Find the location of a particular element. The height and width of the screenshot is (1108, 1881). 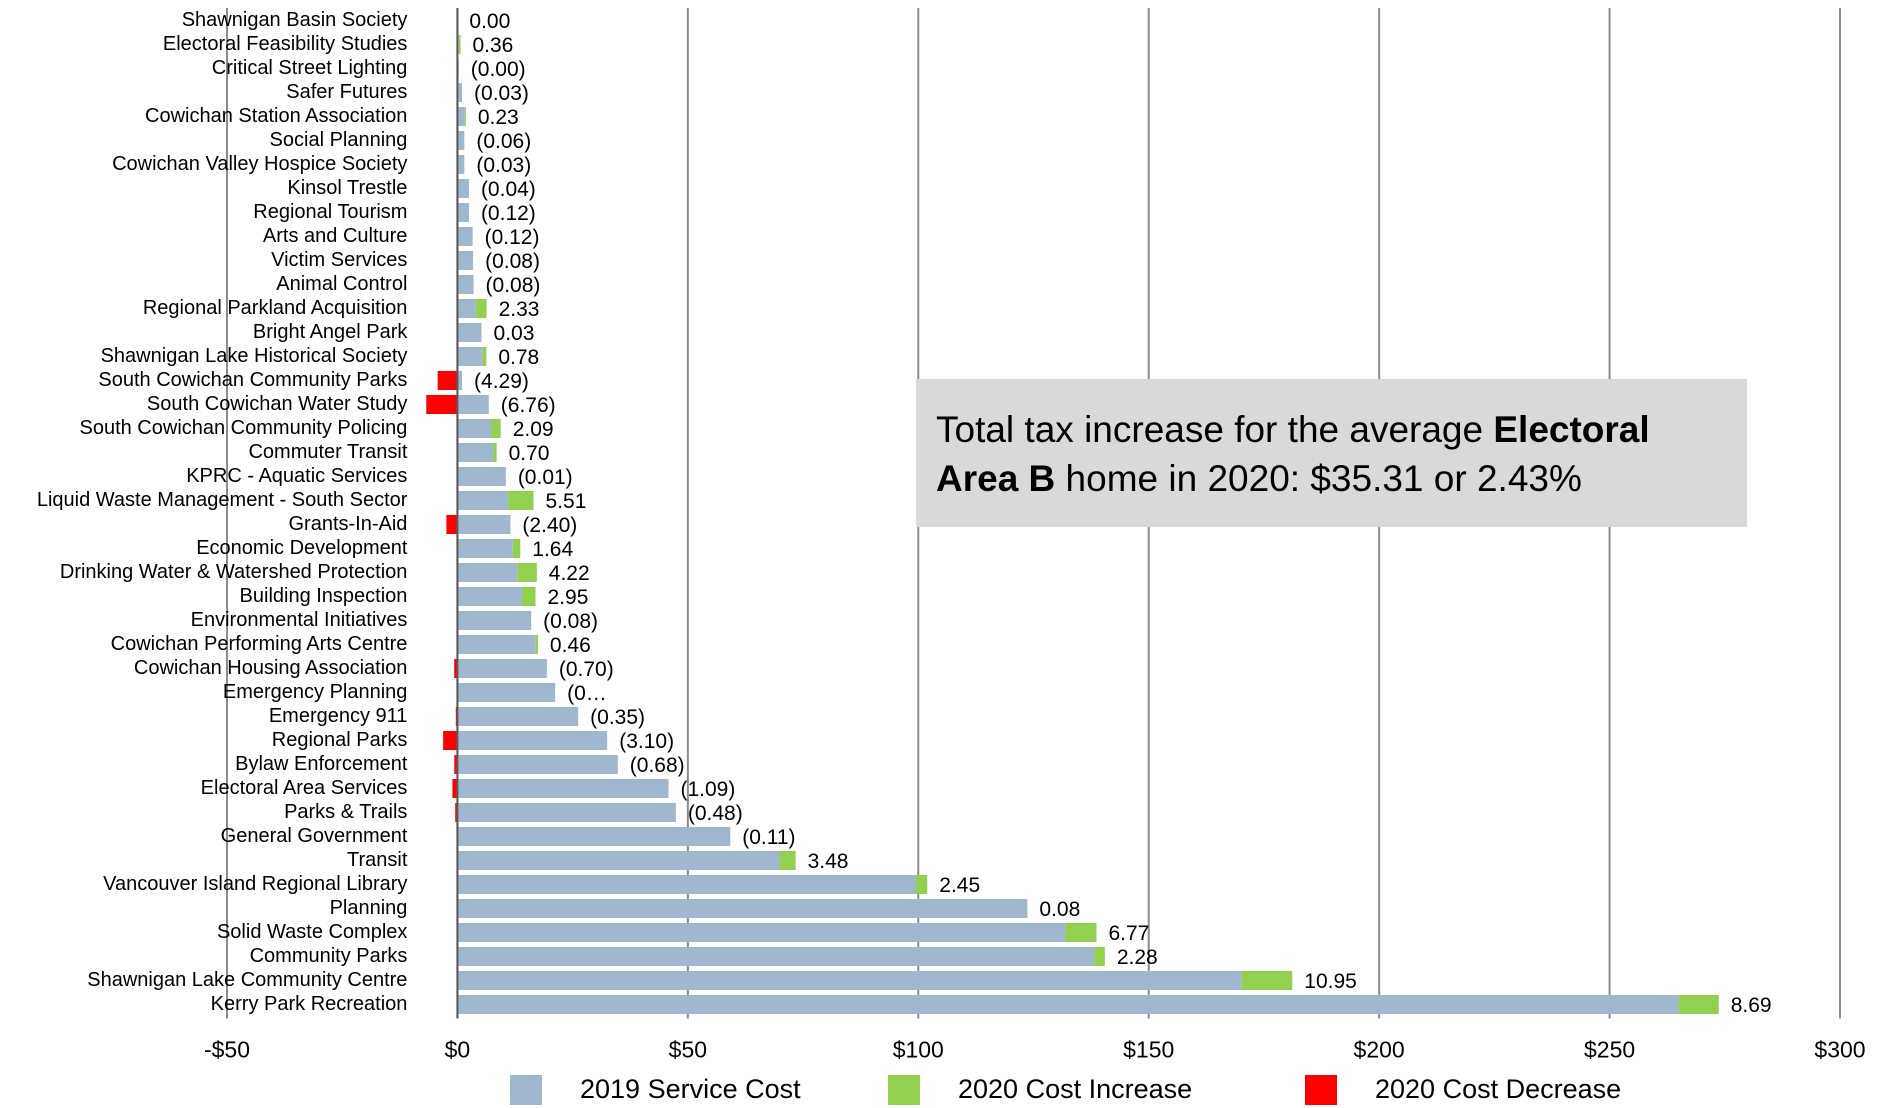

x-tick-label: $250 is located at coordinates (1609, 1050).